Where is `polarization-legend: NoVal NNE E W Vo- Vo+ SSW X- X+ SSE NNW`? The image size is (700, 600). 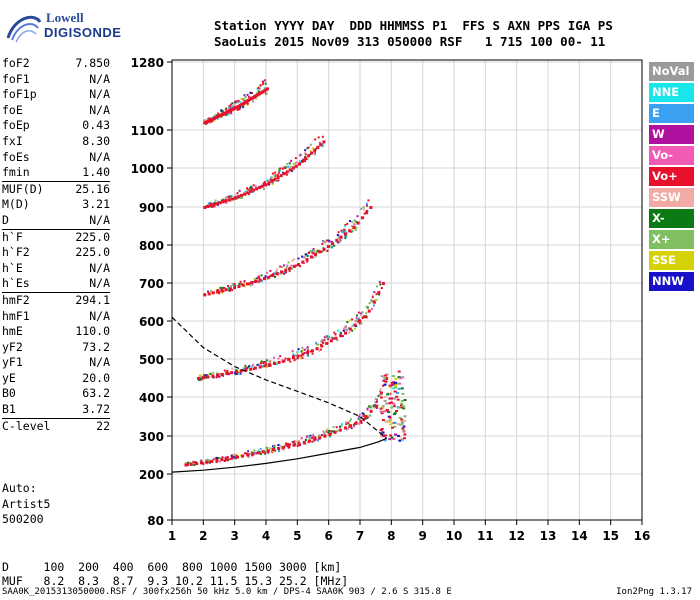 polarization-legend: NoVal NNE E W Vo- Vo+ SSW X- X+ SSE NNW is located at coordinates (671, 177).